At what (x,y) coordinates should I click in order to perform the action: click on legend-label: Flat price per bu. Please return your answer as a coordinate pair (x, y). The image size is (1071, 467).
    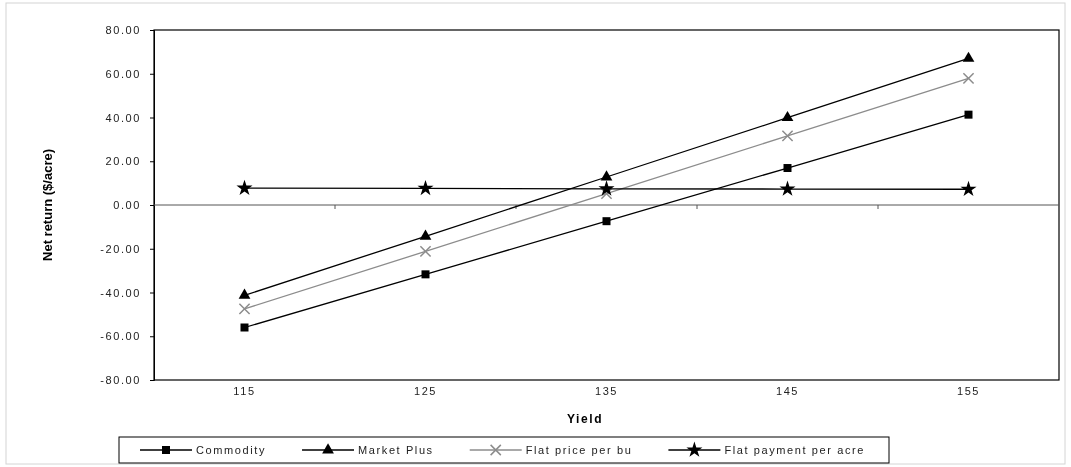
    Looking at the image, I should click on (579, 450).